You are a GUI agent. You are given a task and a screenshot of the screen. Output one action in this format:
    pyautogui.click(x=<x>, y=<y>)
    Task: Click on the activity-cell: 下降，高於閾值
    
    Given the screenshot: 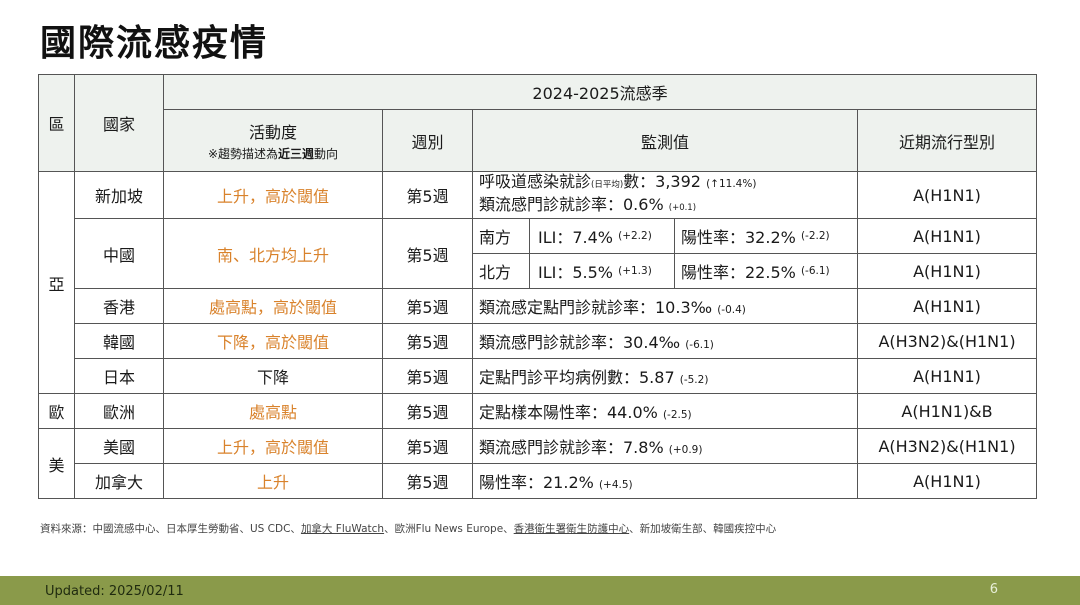 What is the action you would take?
    pyautogui.click(x=273, y=341)
    